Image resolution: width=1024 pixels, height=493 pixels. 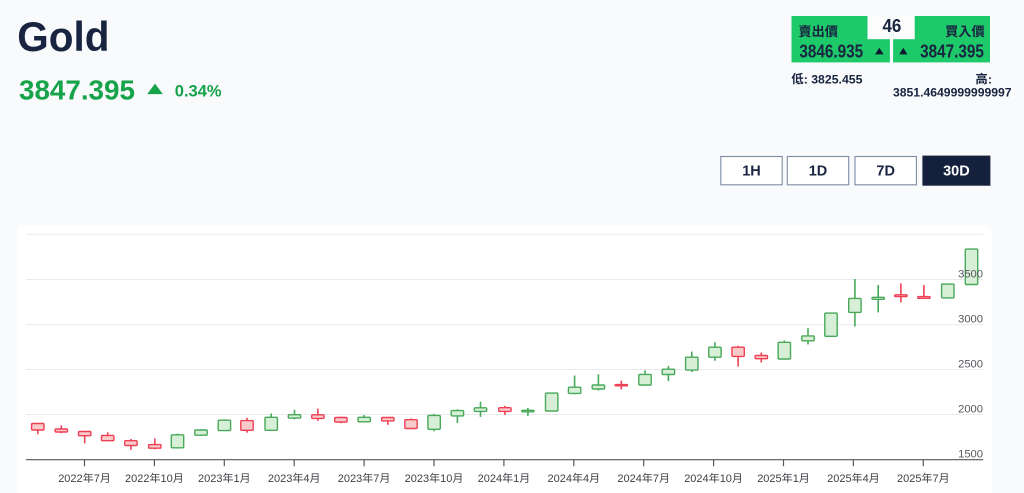 I want to click on svg-text: 3846.935, so click(x=831, y=51).